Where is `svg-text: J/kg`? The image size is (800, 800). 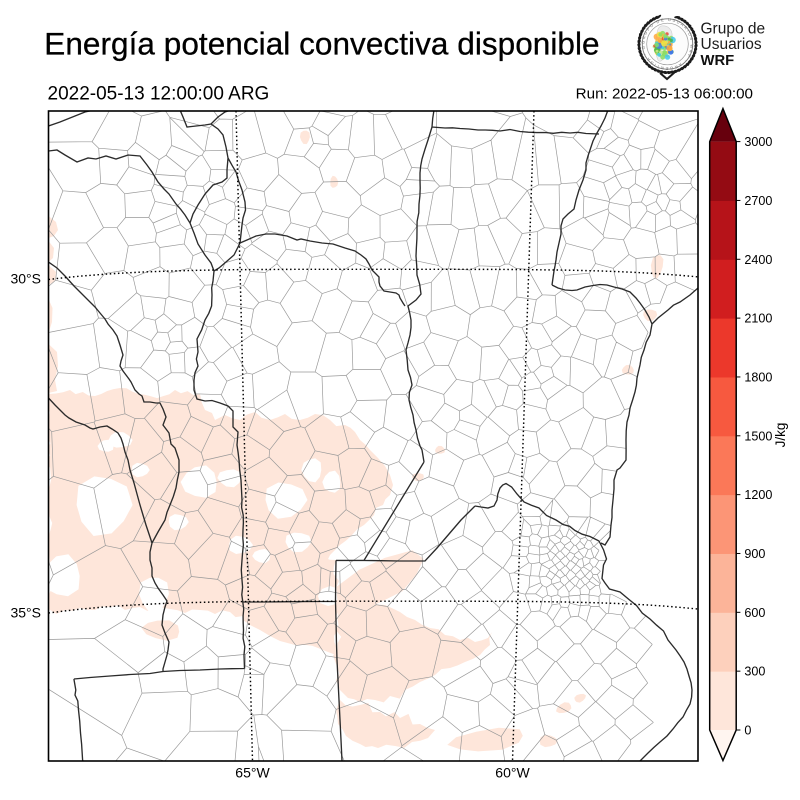
svg-text: J/kg is located at coordinates (780, 435).